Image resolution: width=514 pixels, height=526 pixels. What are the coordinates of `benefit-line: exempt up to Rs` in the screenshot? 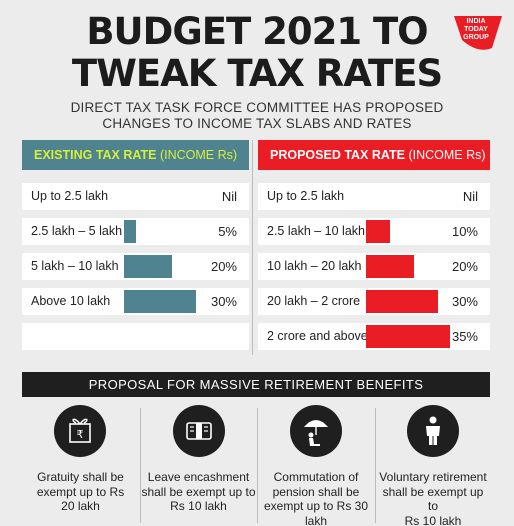 It's located at (80, 491).